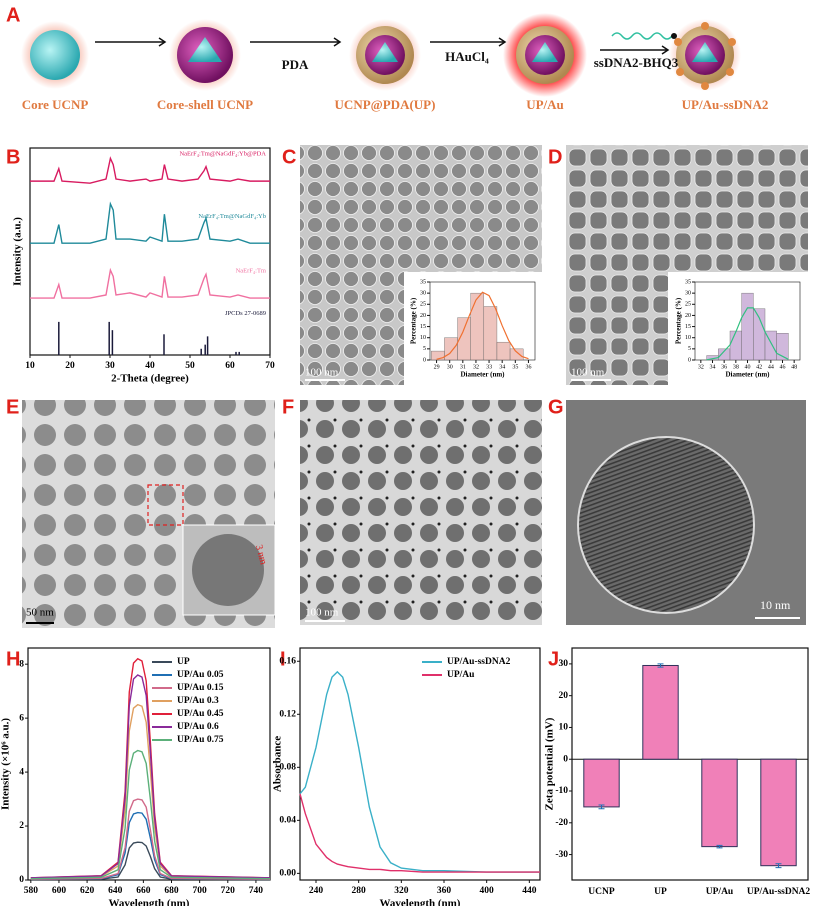  What do you see at coordinates (165, 505) in the screenshot?
I see `zoom-box` at bounding box center [165, 505].